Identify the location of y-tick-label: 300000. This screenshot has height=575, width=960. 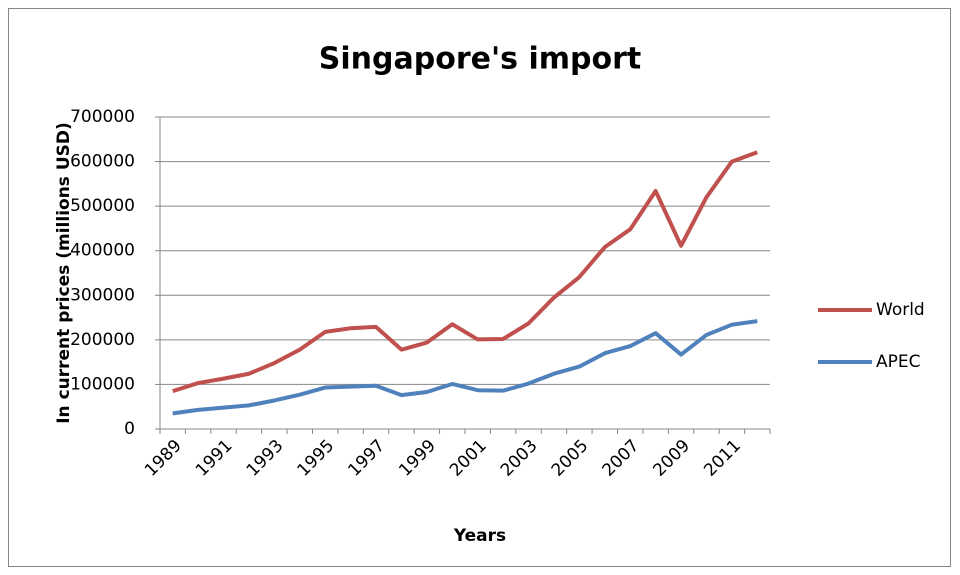
(102, 295).